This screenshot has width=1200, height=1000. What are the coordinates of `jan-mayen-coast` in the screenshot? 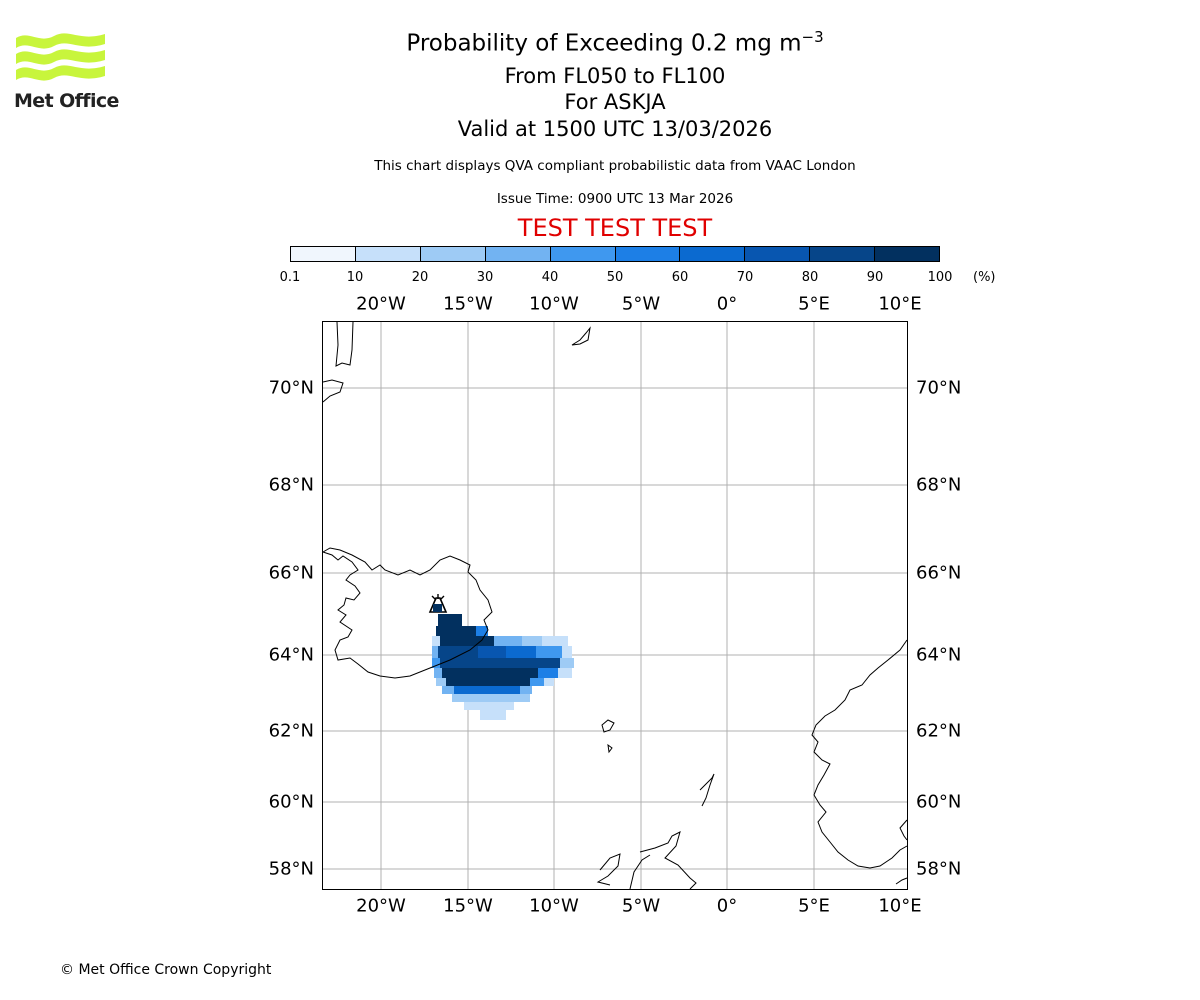 It's located at (581, 336).